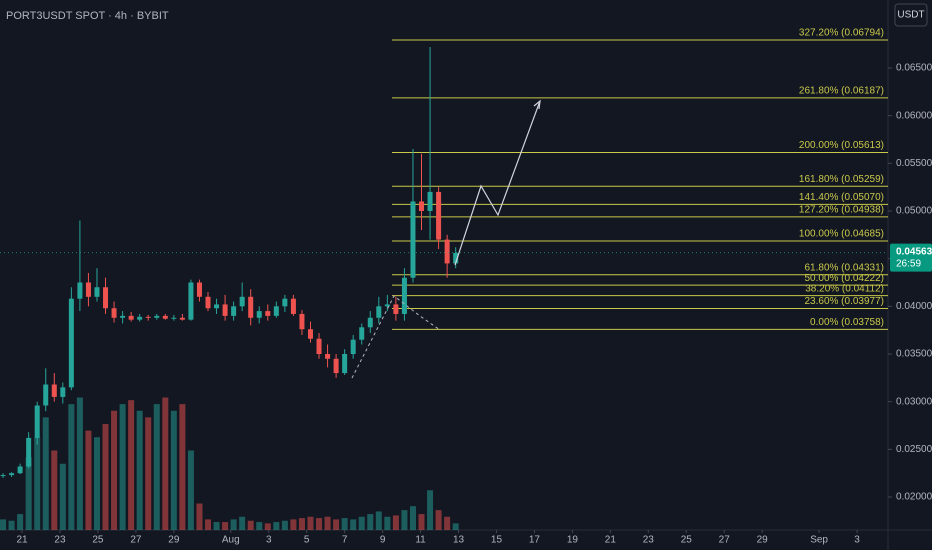  I want to click on fib-label: 200.00% (0.05613), so click(841, 145).